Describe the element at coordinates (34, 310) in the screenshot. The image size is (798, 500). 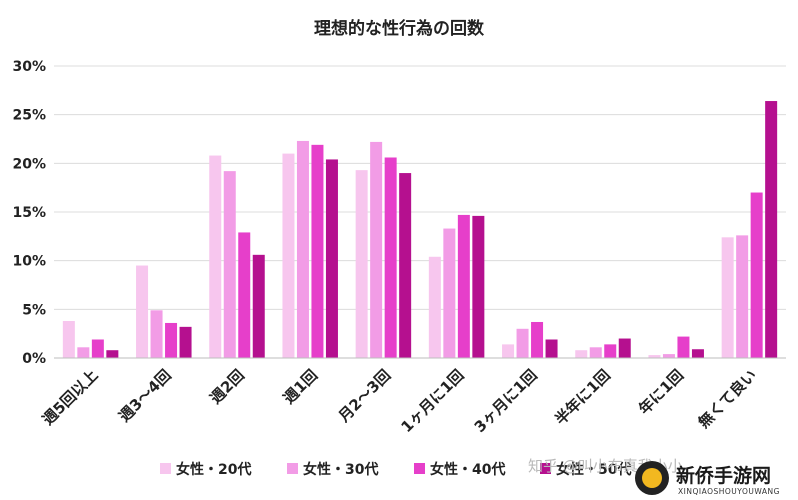
I see `y-tick-label: 5%` at that location.